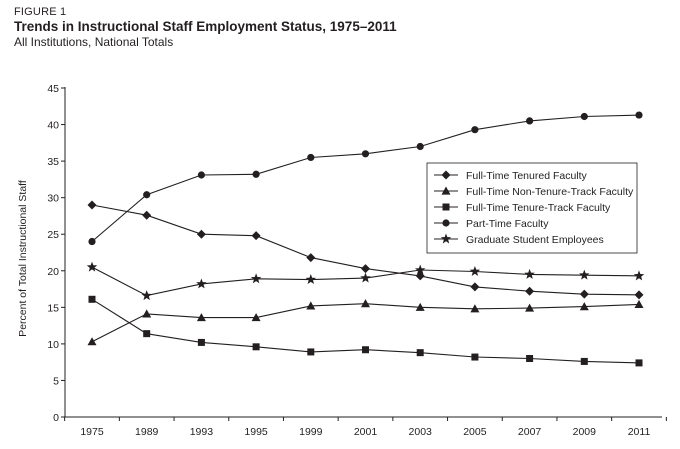 Image resolution: width=680 pixels, height=449 pixels. Describe the element at coordinates (446, 238) in the screenshot. I see `legend-marker-star` at that location.